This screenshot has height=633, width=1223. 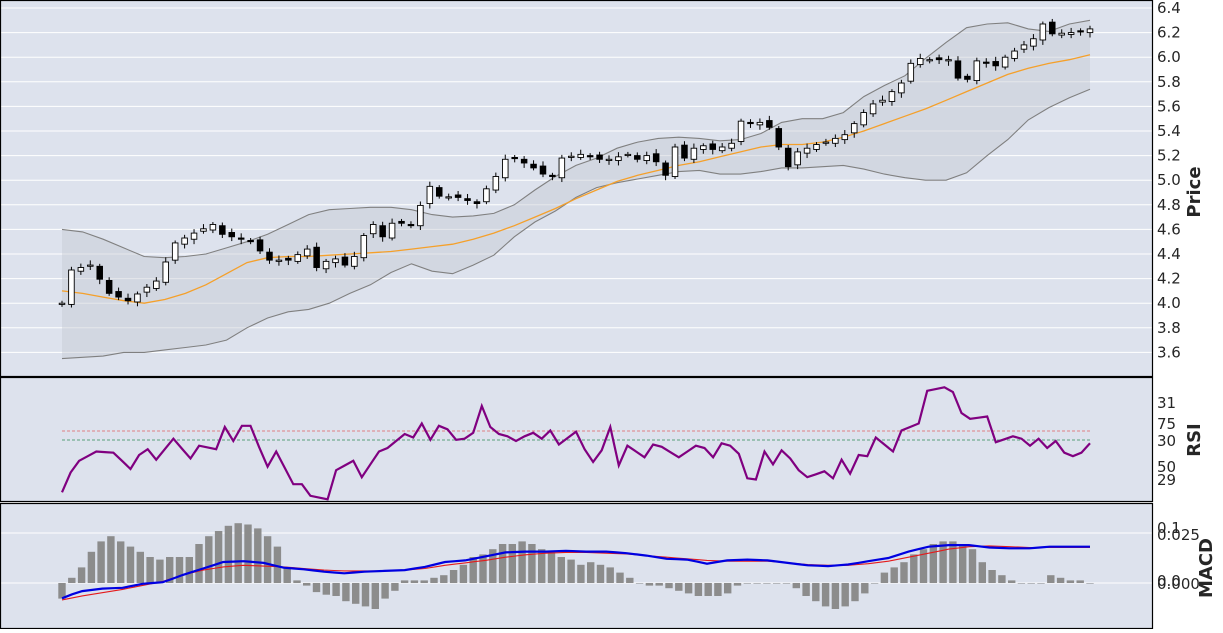 What do you see at coordinates (1169, 328) in the screenshot?
I see `price-tick-label: 3.8` at bounding box center [1169, 328].